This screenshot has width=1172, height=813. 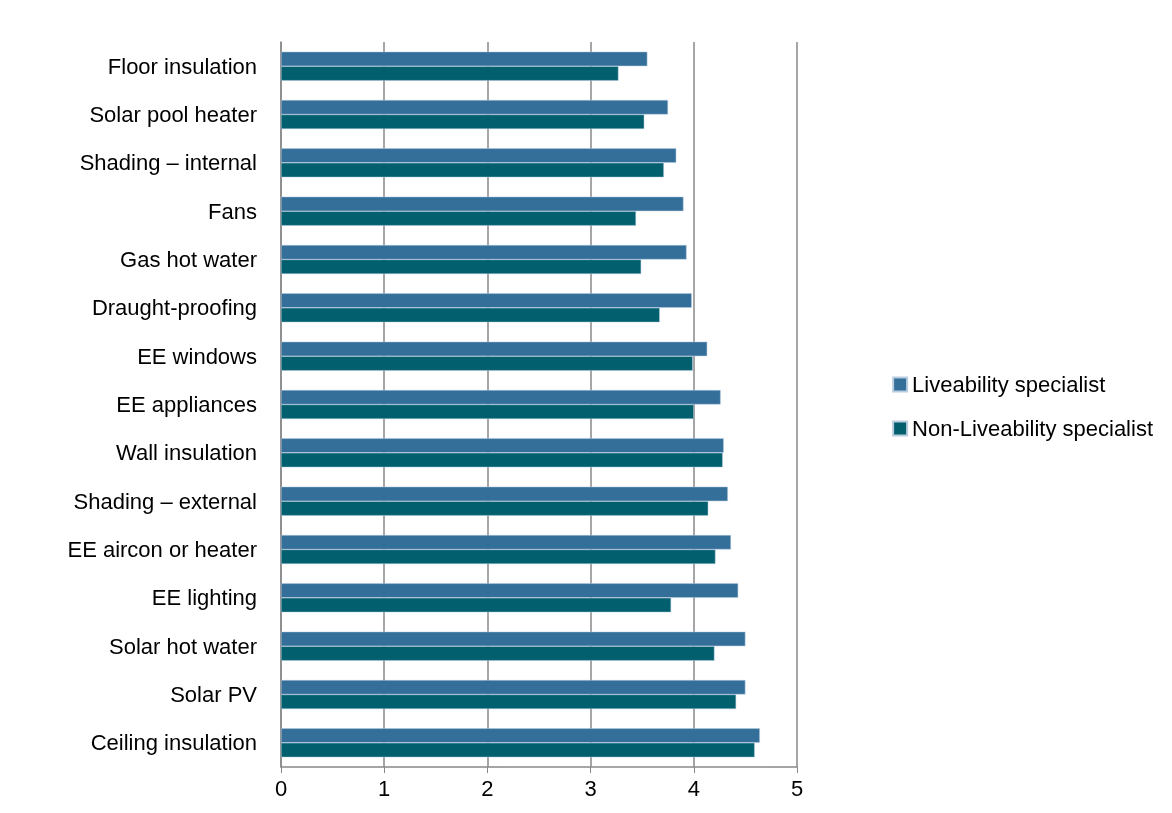 I want to click on y-tick-label: EE aircon or heater, so click(x=162, y=549).